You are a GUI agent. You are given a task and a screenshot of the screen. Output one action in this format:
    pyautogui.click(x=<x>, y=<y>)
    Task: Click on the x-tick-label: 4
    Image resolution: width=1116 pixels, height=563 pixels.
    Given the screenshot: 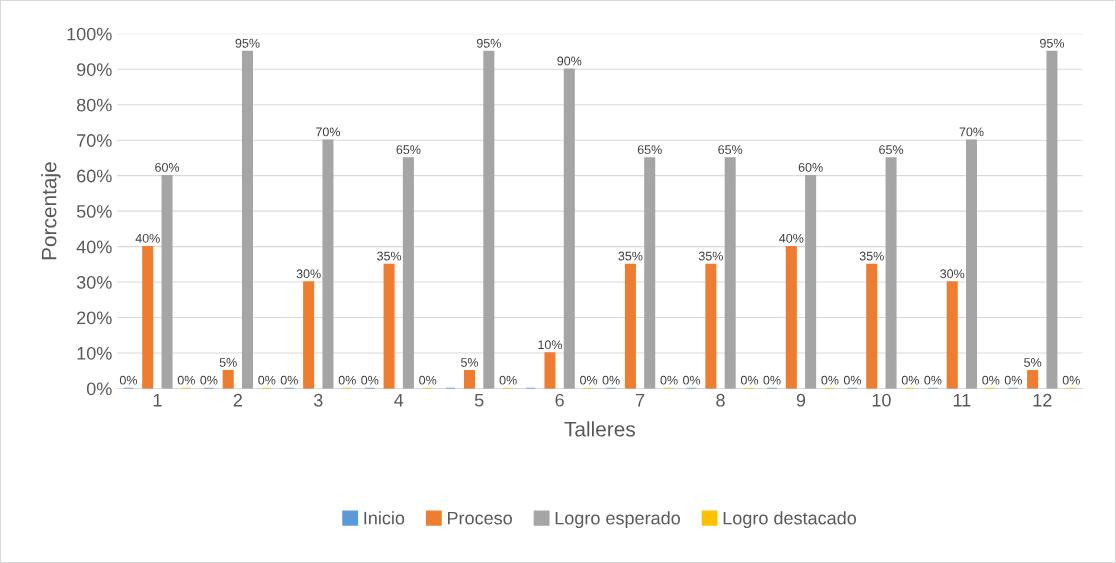 What is the action you would take?
    pyautogui.click(x=399, y=400)
    